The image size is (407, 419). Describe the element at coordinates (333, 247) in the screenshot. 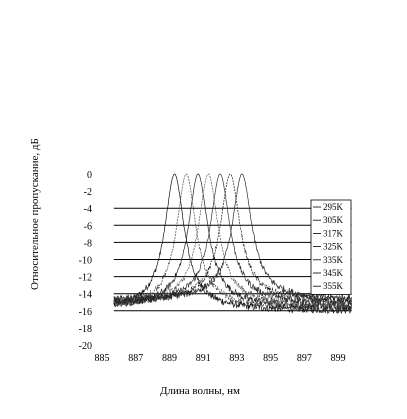

I see `legend-label: 325K` at that location.